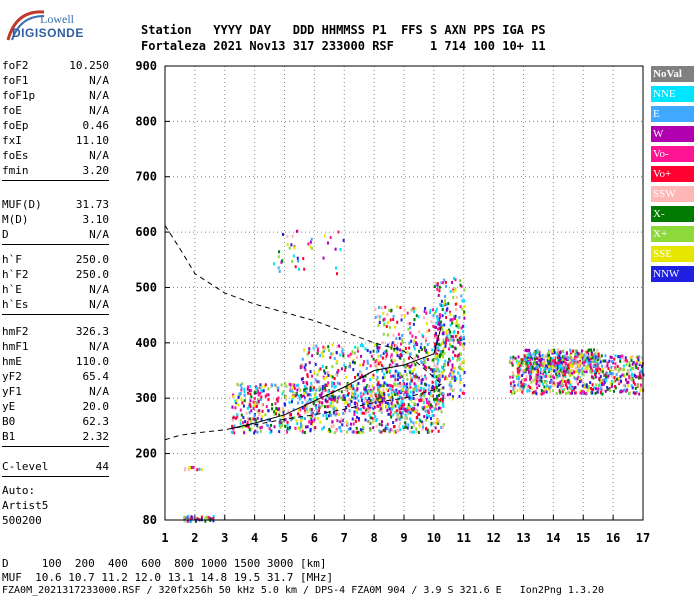 This screenshot has height=600, width=700. I want to click on param-name: hmF2, so click(15, 331).